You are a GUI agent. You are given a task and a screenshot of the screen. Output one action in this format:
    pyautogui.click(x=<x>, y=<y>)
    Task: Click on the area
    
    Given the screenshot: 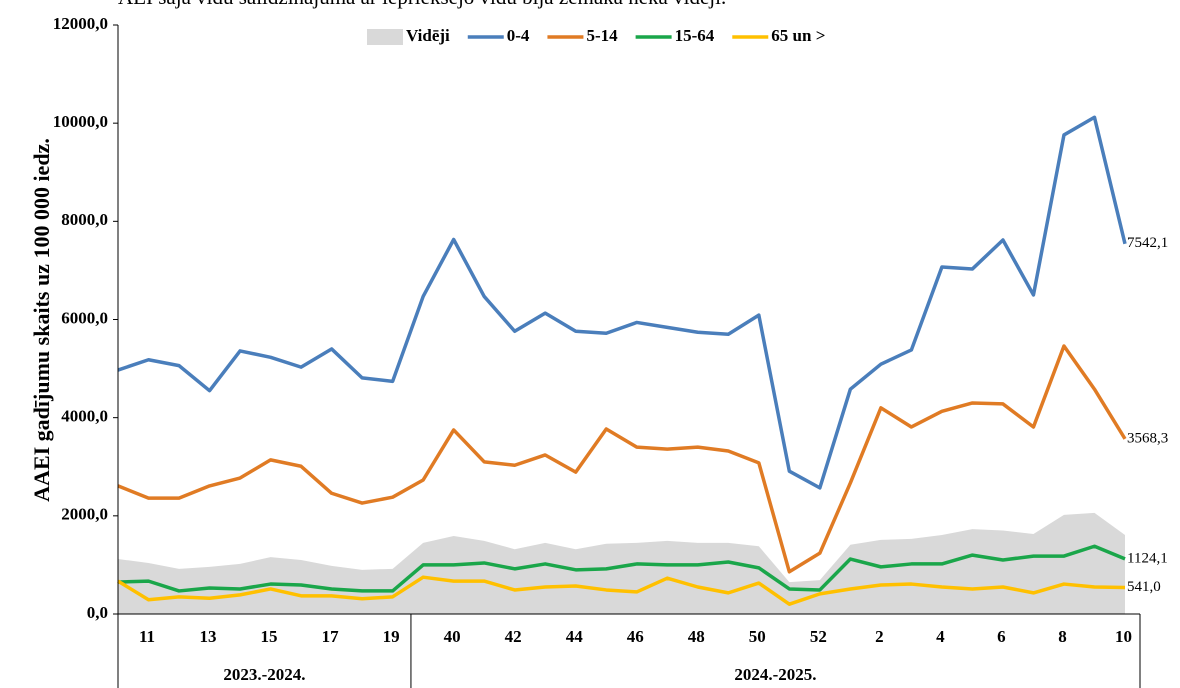 What is the action you would take?
    pyautogui.click(x=621, y=563)
    